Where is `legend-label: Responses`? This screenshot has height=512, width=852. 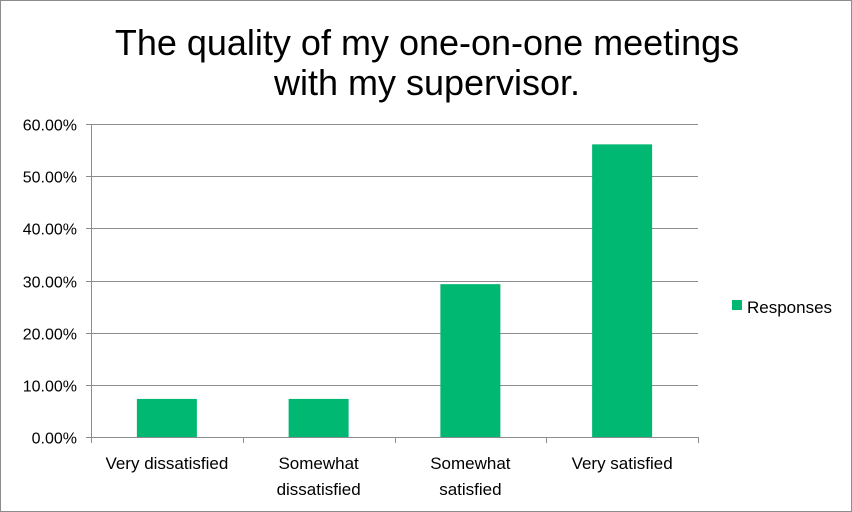 legend-label: Responses is located at coordinates (789, 307).